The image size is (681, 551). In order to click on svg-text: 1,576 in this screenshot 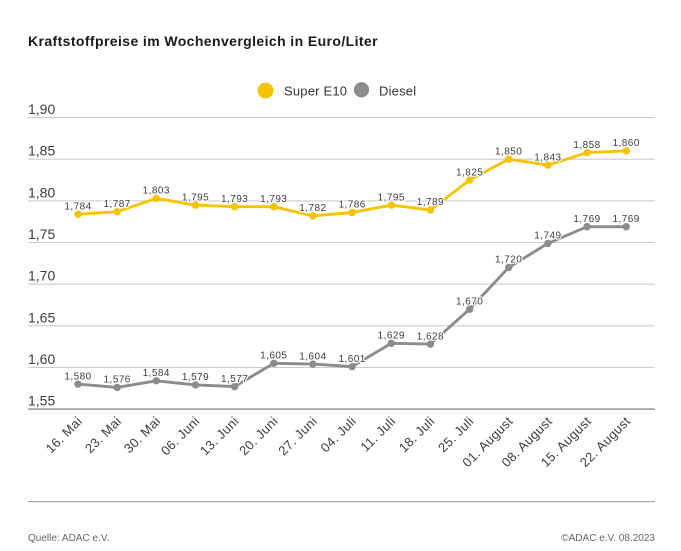, I will do `click(117, 380)`.